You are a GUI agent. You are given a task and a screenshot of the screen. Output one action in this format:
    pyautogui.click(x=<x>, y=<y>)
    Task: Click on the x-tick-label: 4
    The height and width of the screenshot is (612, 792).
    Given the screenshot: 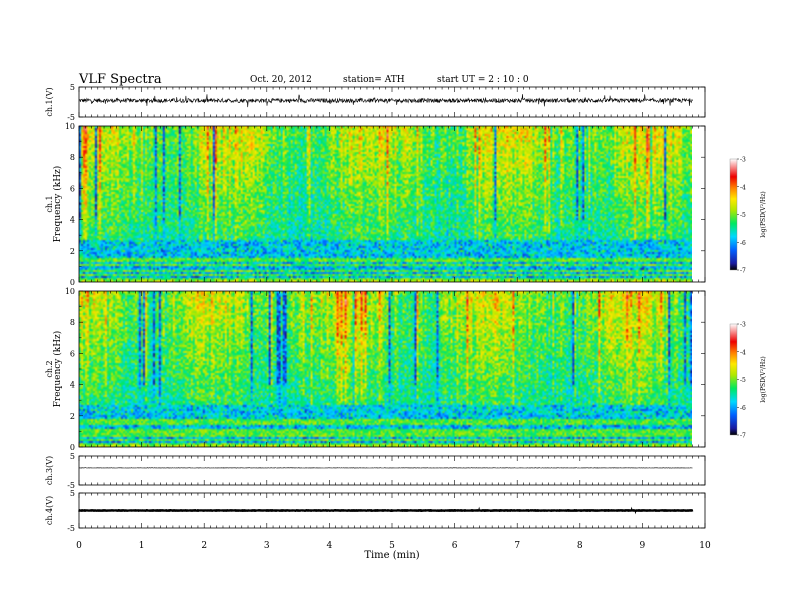 What is the action you would take?
    pyautogui.click(x=330, y=546)
    